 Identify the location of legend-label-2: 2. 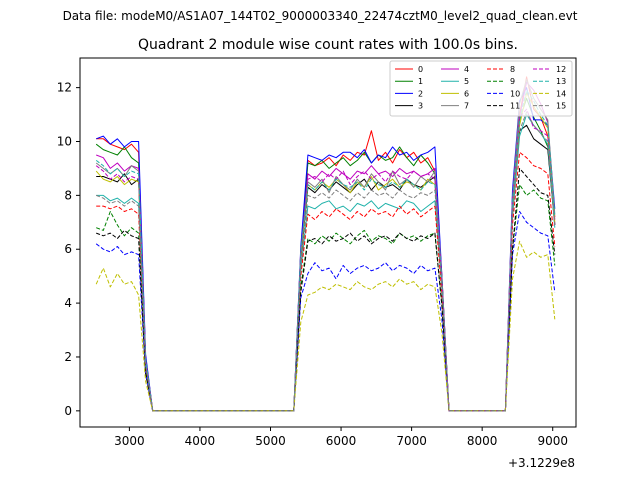
(420, 93).